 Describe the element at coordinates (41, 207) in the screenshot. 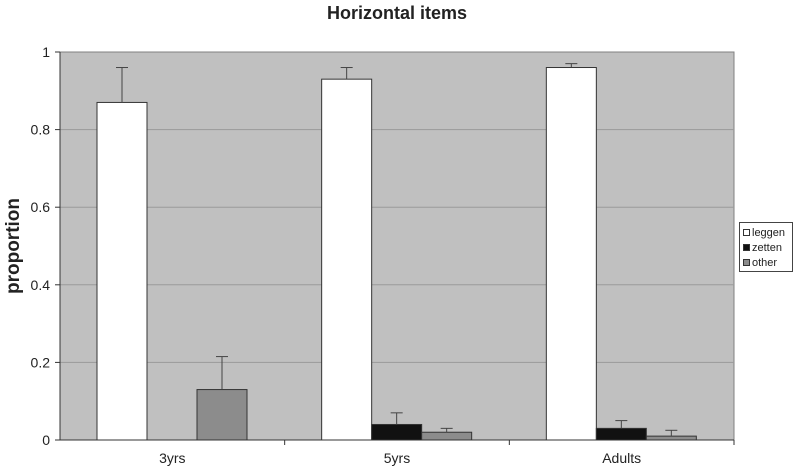

I see `y-tick-label: 0.6` at that location.